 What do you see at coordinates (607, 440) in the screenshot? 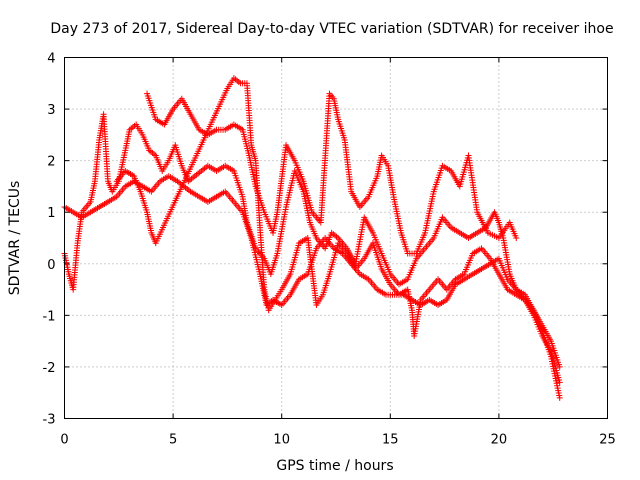
I see `x-tick-label: 25` at bounding box center [607, 440].